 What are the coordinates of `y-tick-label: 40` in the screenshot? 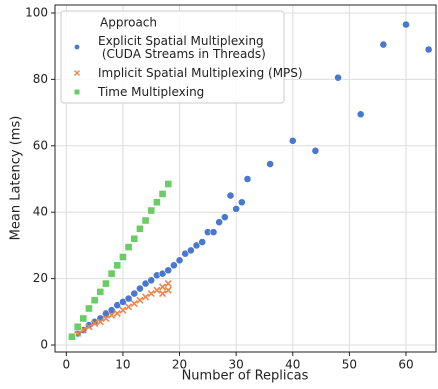 It's located at (40, 212).